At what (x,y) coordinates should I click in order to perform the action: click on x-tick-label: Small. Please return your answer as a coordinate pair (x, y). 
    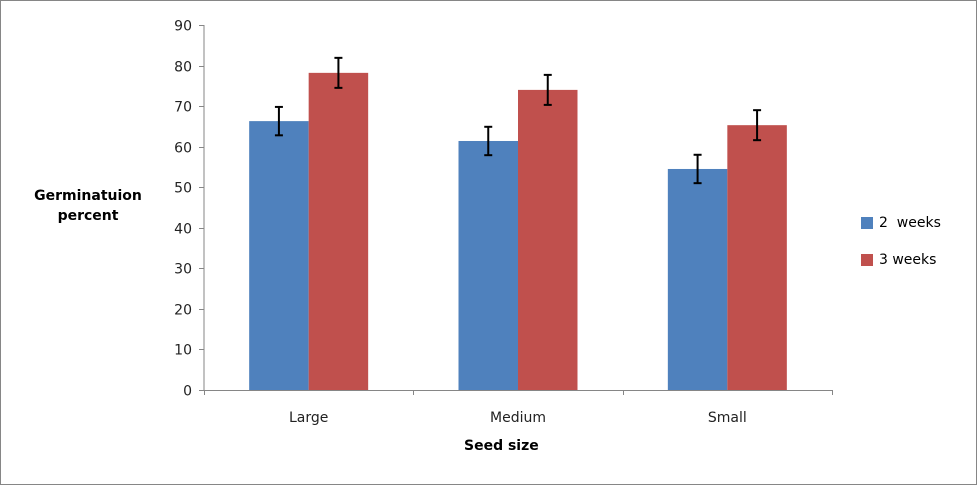
    Looking at the image, I should click on (727, 418).